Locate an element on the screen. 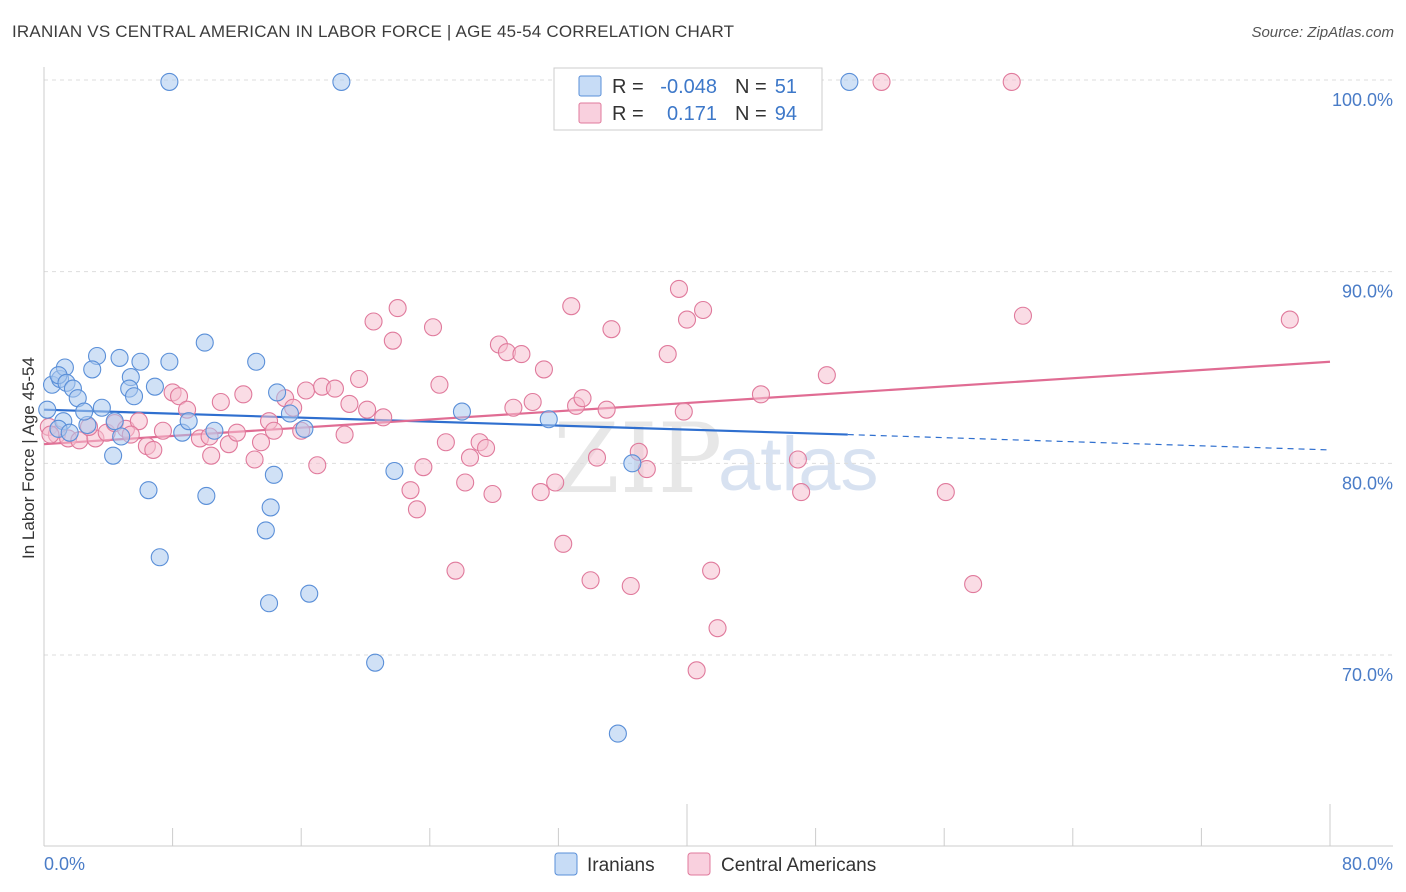  y-tick-label-80: 80.0% is located at coordinates (1367, 483).